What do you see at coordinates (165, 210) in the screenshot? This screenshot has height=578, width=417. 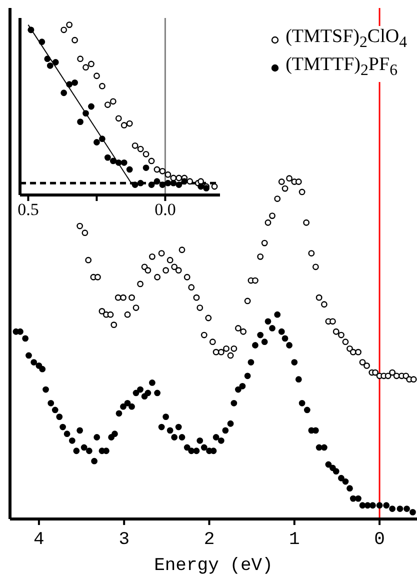 I see `x-tick-label: 0.0` at bounding box center [165, 210].